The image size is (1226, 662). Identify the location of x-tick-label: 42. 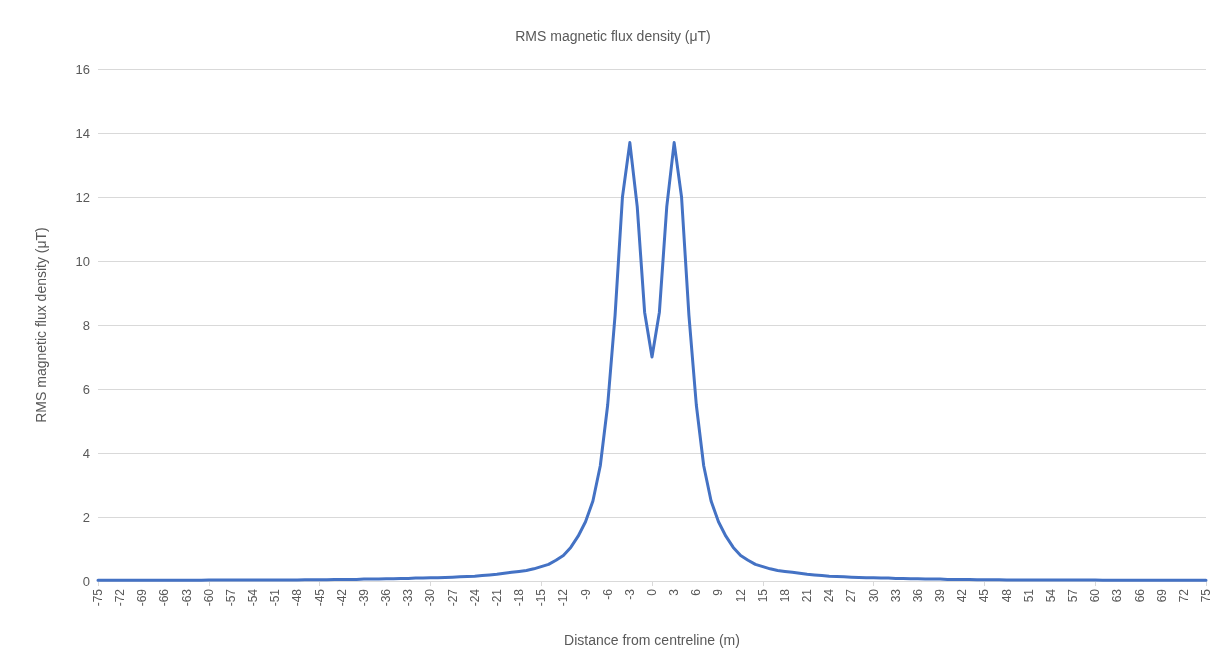
(962, 595).